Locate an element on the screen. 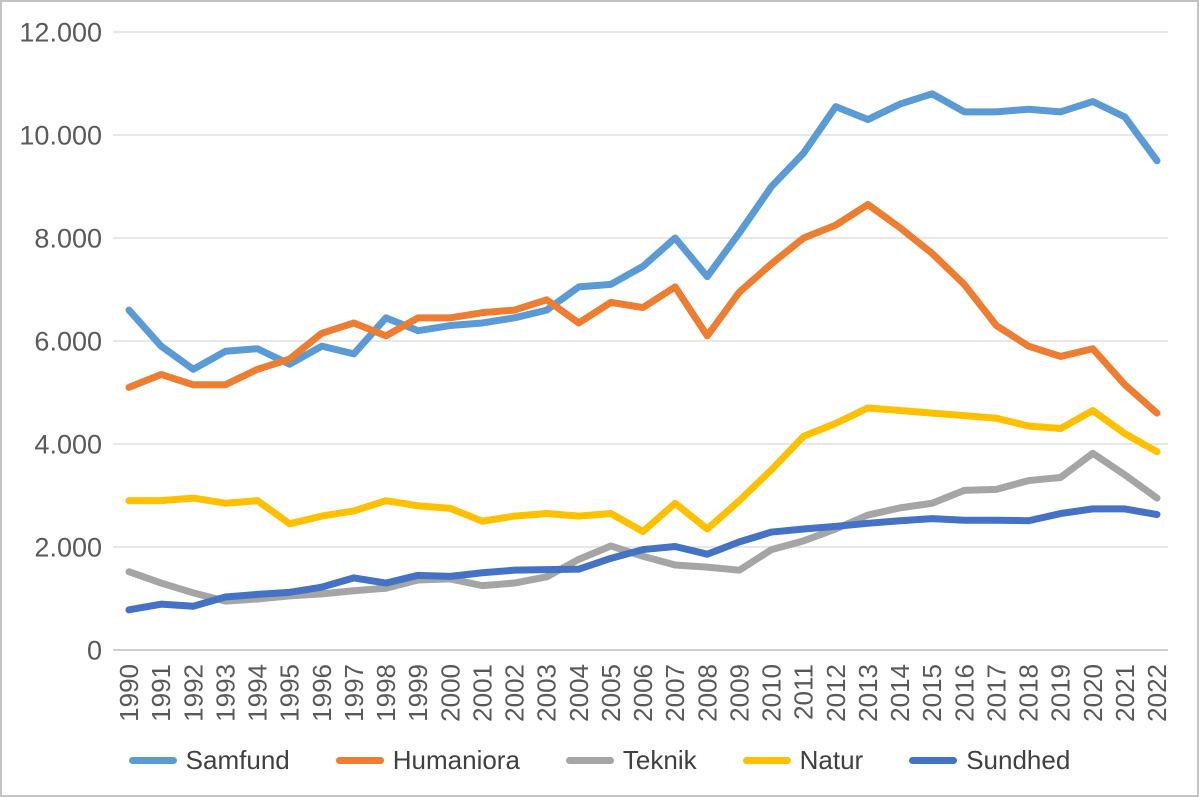  legend-label: Samfund is located at coordinates (237, 760).